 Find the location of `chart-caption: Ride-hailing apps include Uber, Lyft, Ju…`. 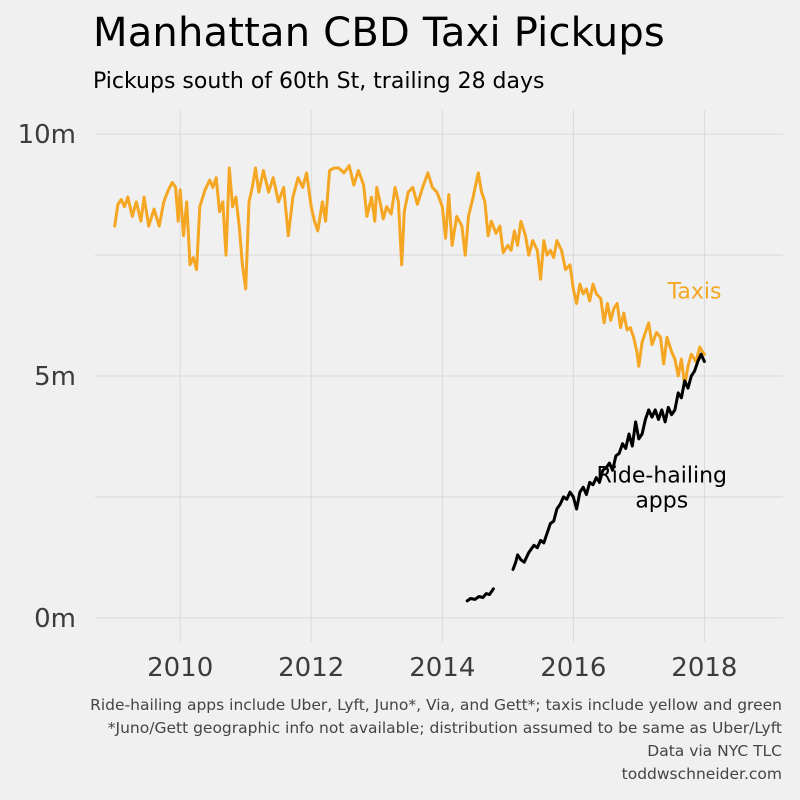

chart-caption: Ride-hailing apps include Uber, Lyft, Ju… is located at coordinates (436, 740).